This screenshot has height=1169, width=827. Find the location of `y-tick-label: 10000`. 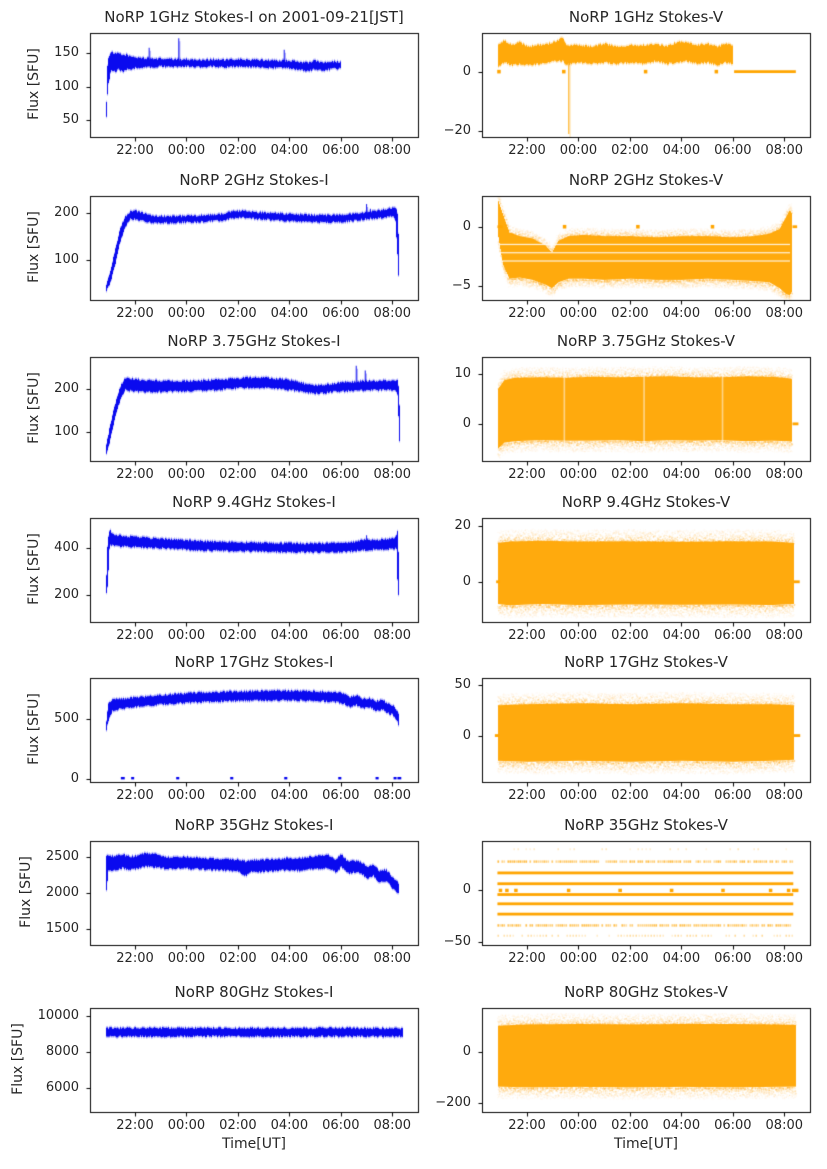

y-tick-label: 10000 is located at coordinates (58, 1016).